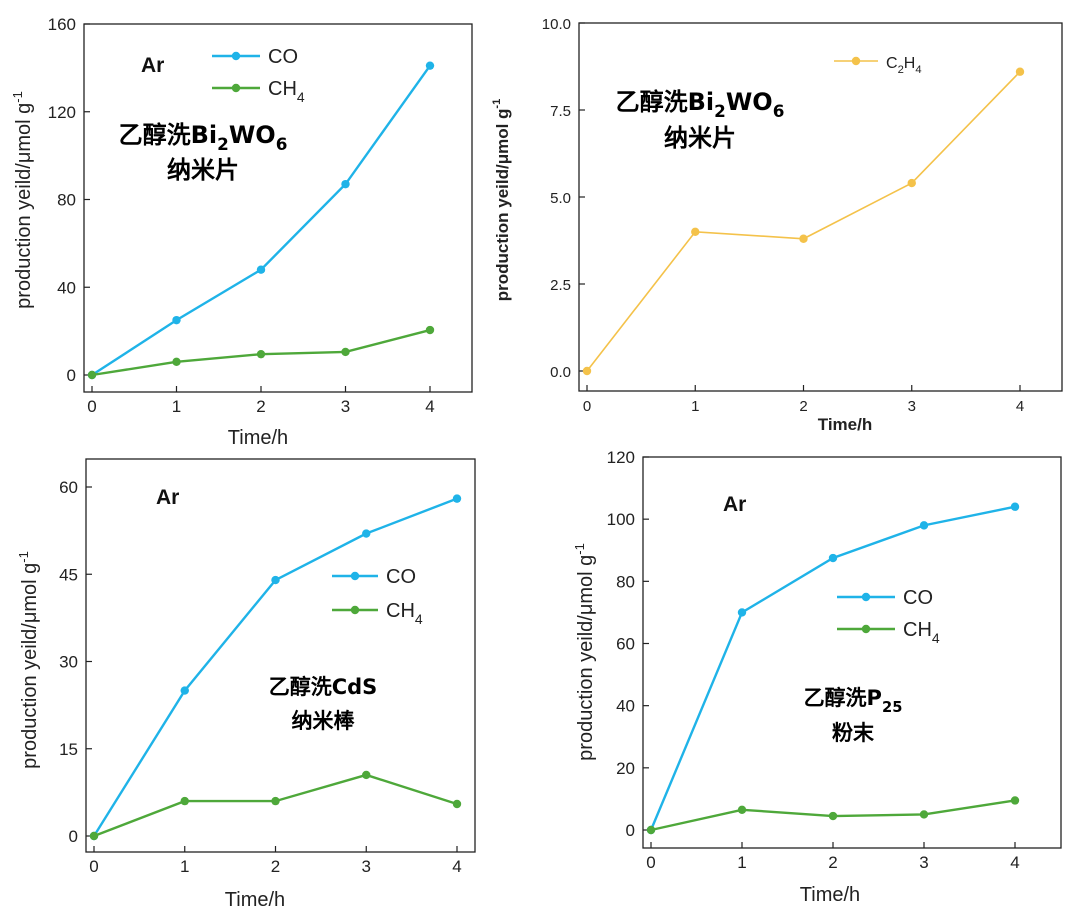 The image size is (1080, 912). I want to click on sample-label: 乙醇洗CdS, so click(323, 687).